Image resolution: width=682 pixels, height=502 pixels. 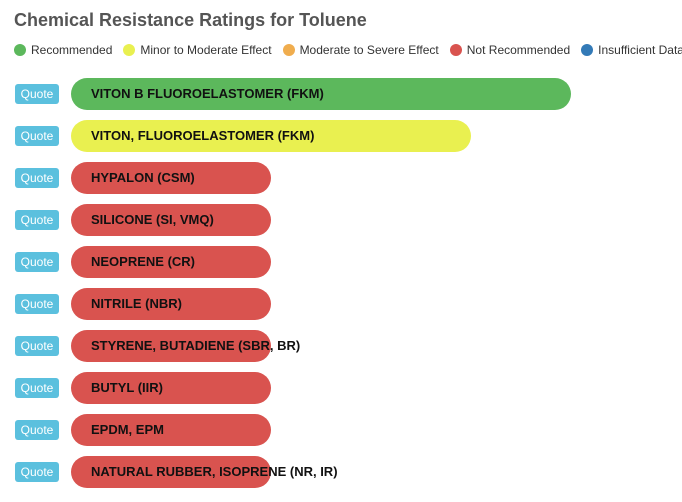 I want to click on chart-row: Quote SILICONE (SI, VMQ), so click(x=341, y=225).